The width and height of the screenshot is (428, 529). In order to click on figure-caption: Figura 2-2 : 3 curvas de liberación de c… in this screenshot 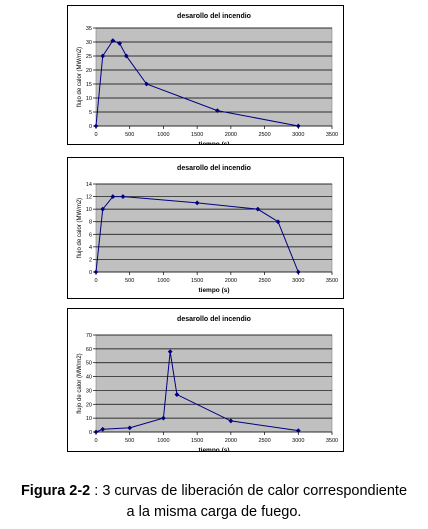, I will do `click(214, 502)`.